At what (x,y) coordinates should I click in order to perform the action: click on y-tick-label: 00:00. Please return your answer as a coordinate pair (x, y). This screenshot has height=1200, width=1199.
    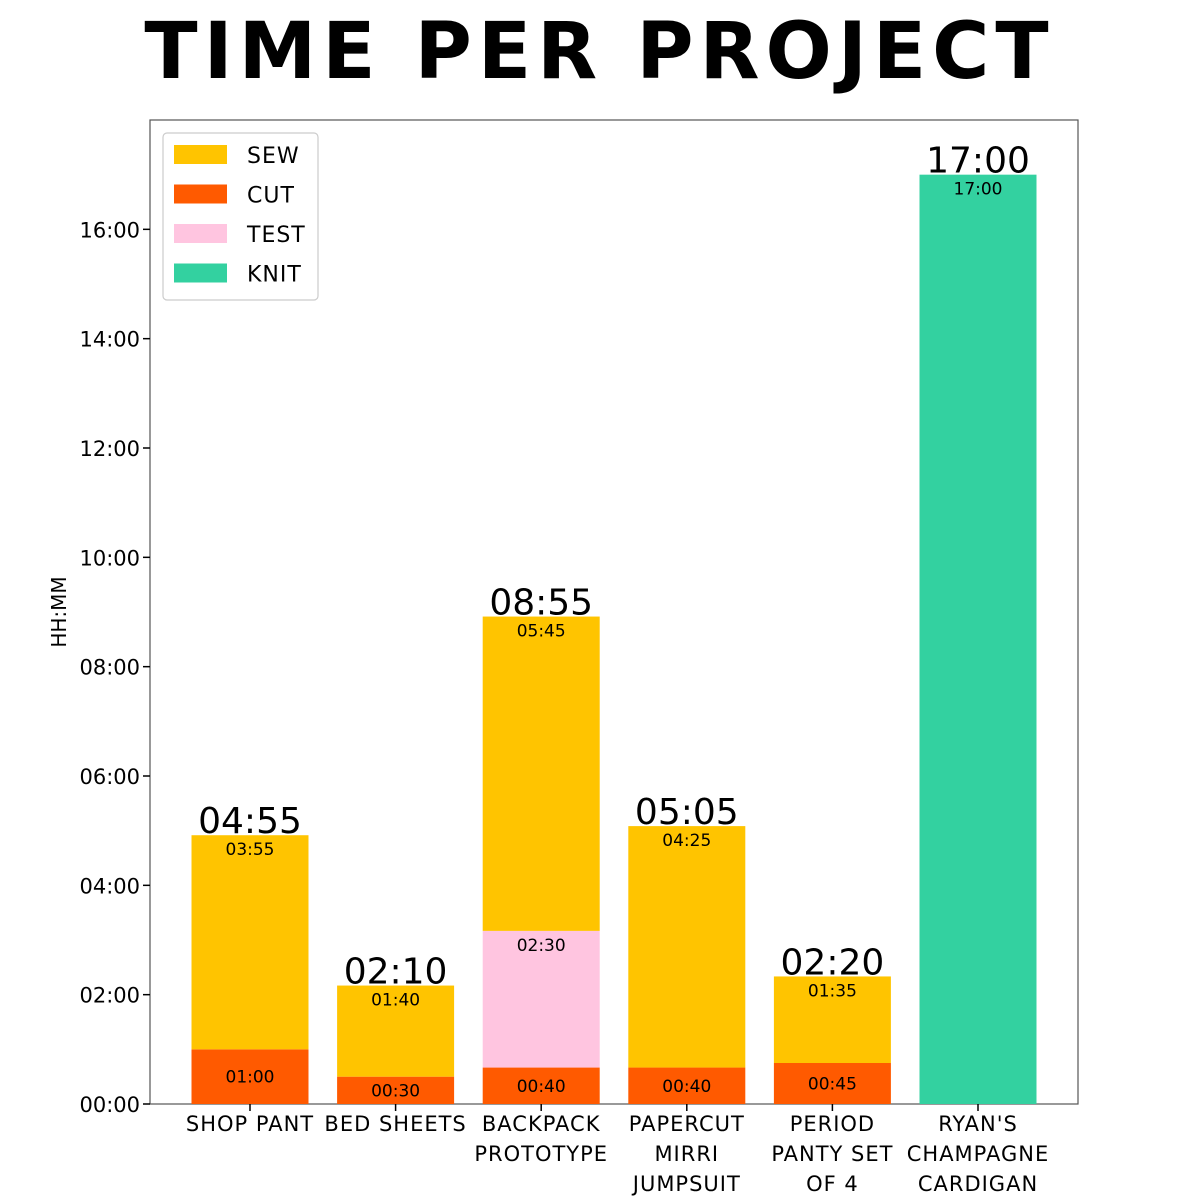
    Looking at the image, I should click on (109, 1105).